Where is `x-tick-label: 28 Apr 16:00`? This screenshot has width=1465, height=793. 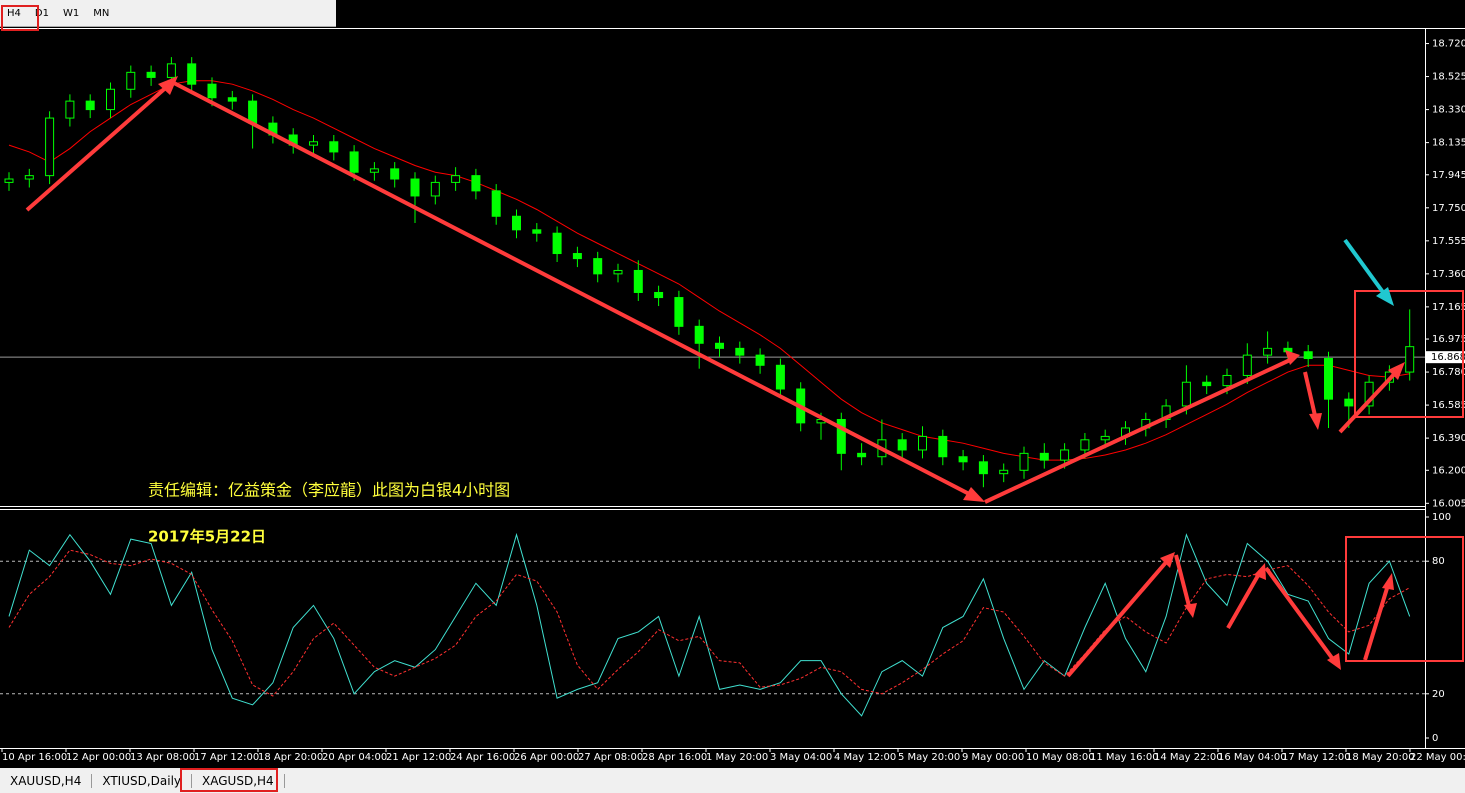
x-tick-label: 28 Apr 16:00 is located at coordinates (674, 757).